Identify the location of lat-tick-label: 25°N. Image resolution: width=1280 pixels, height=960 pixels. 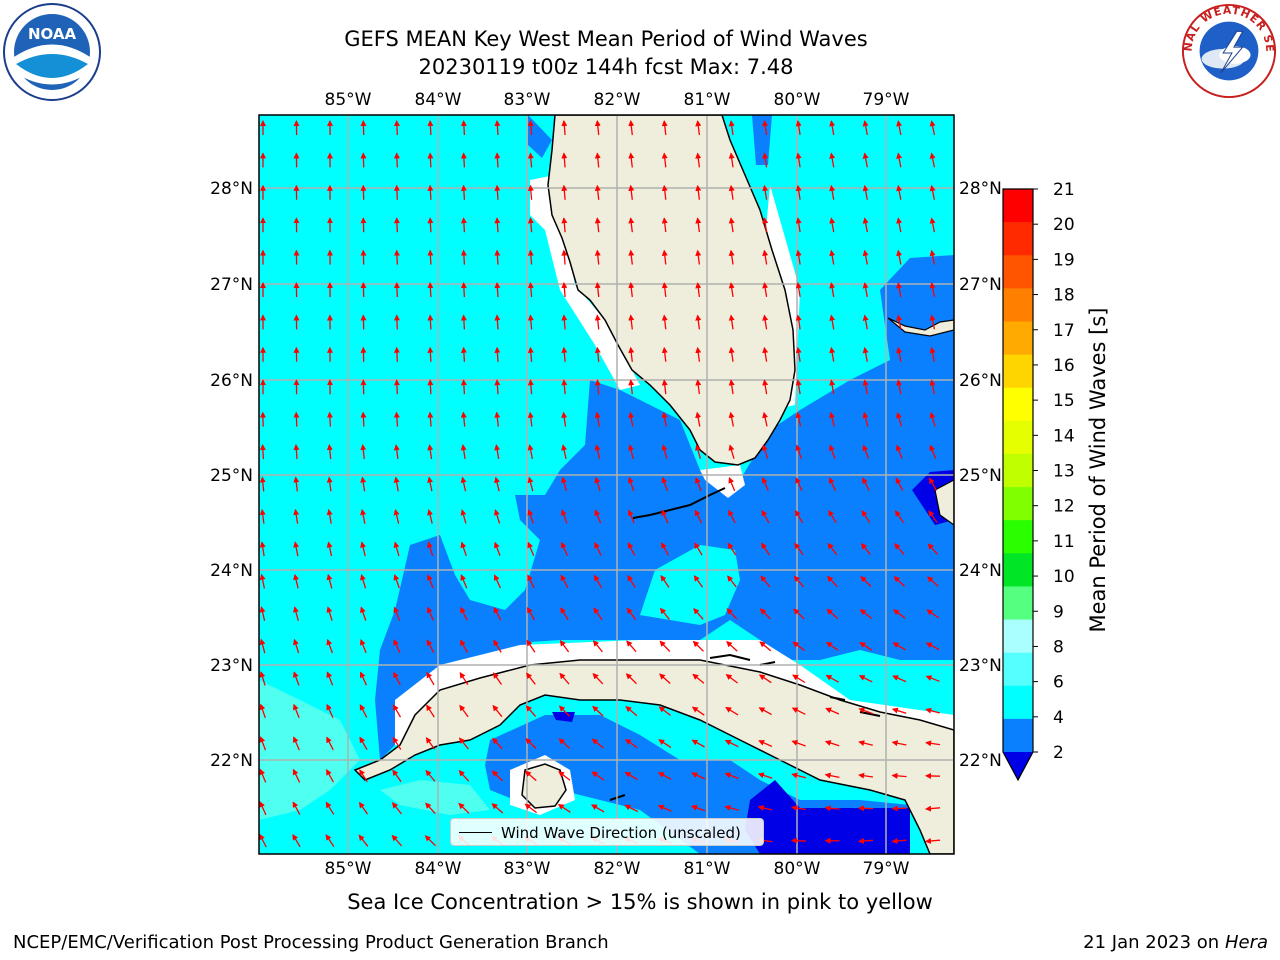
(980, 476).